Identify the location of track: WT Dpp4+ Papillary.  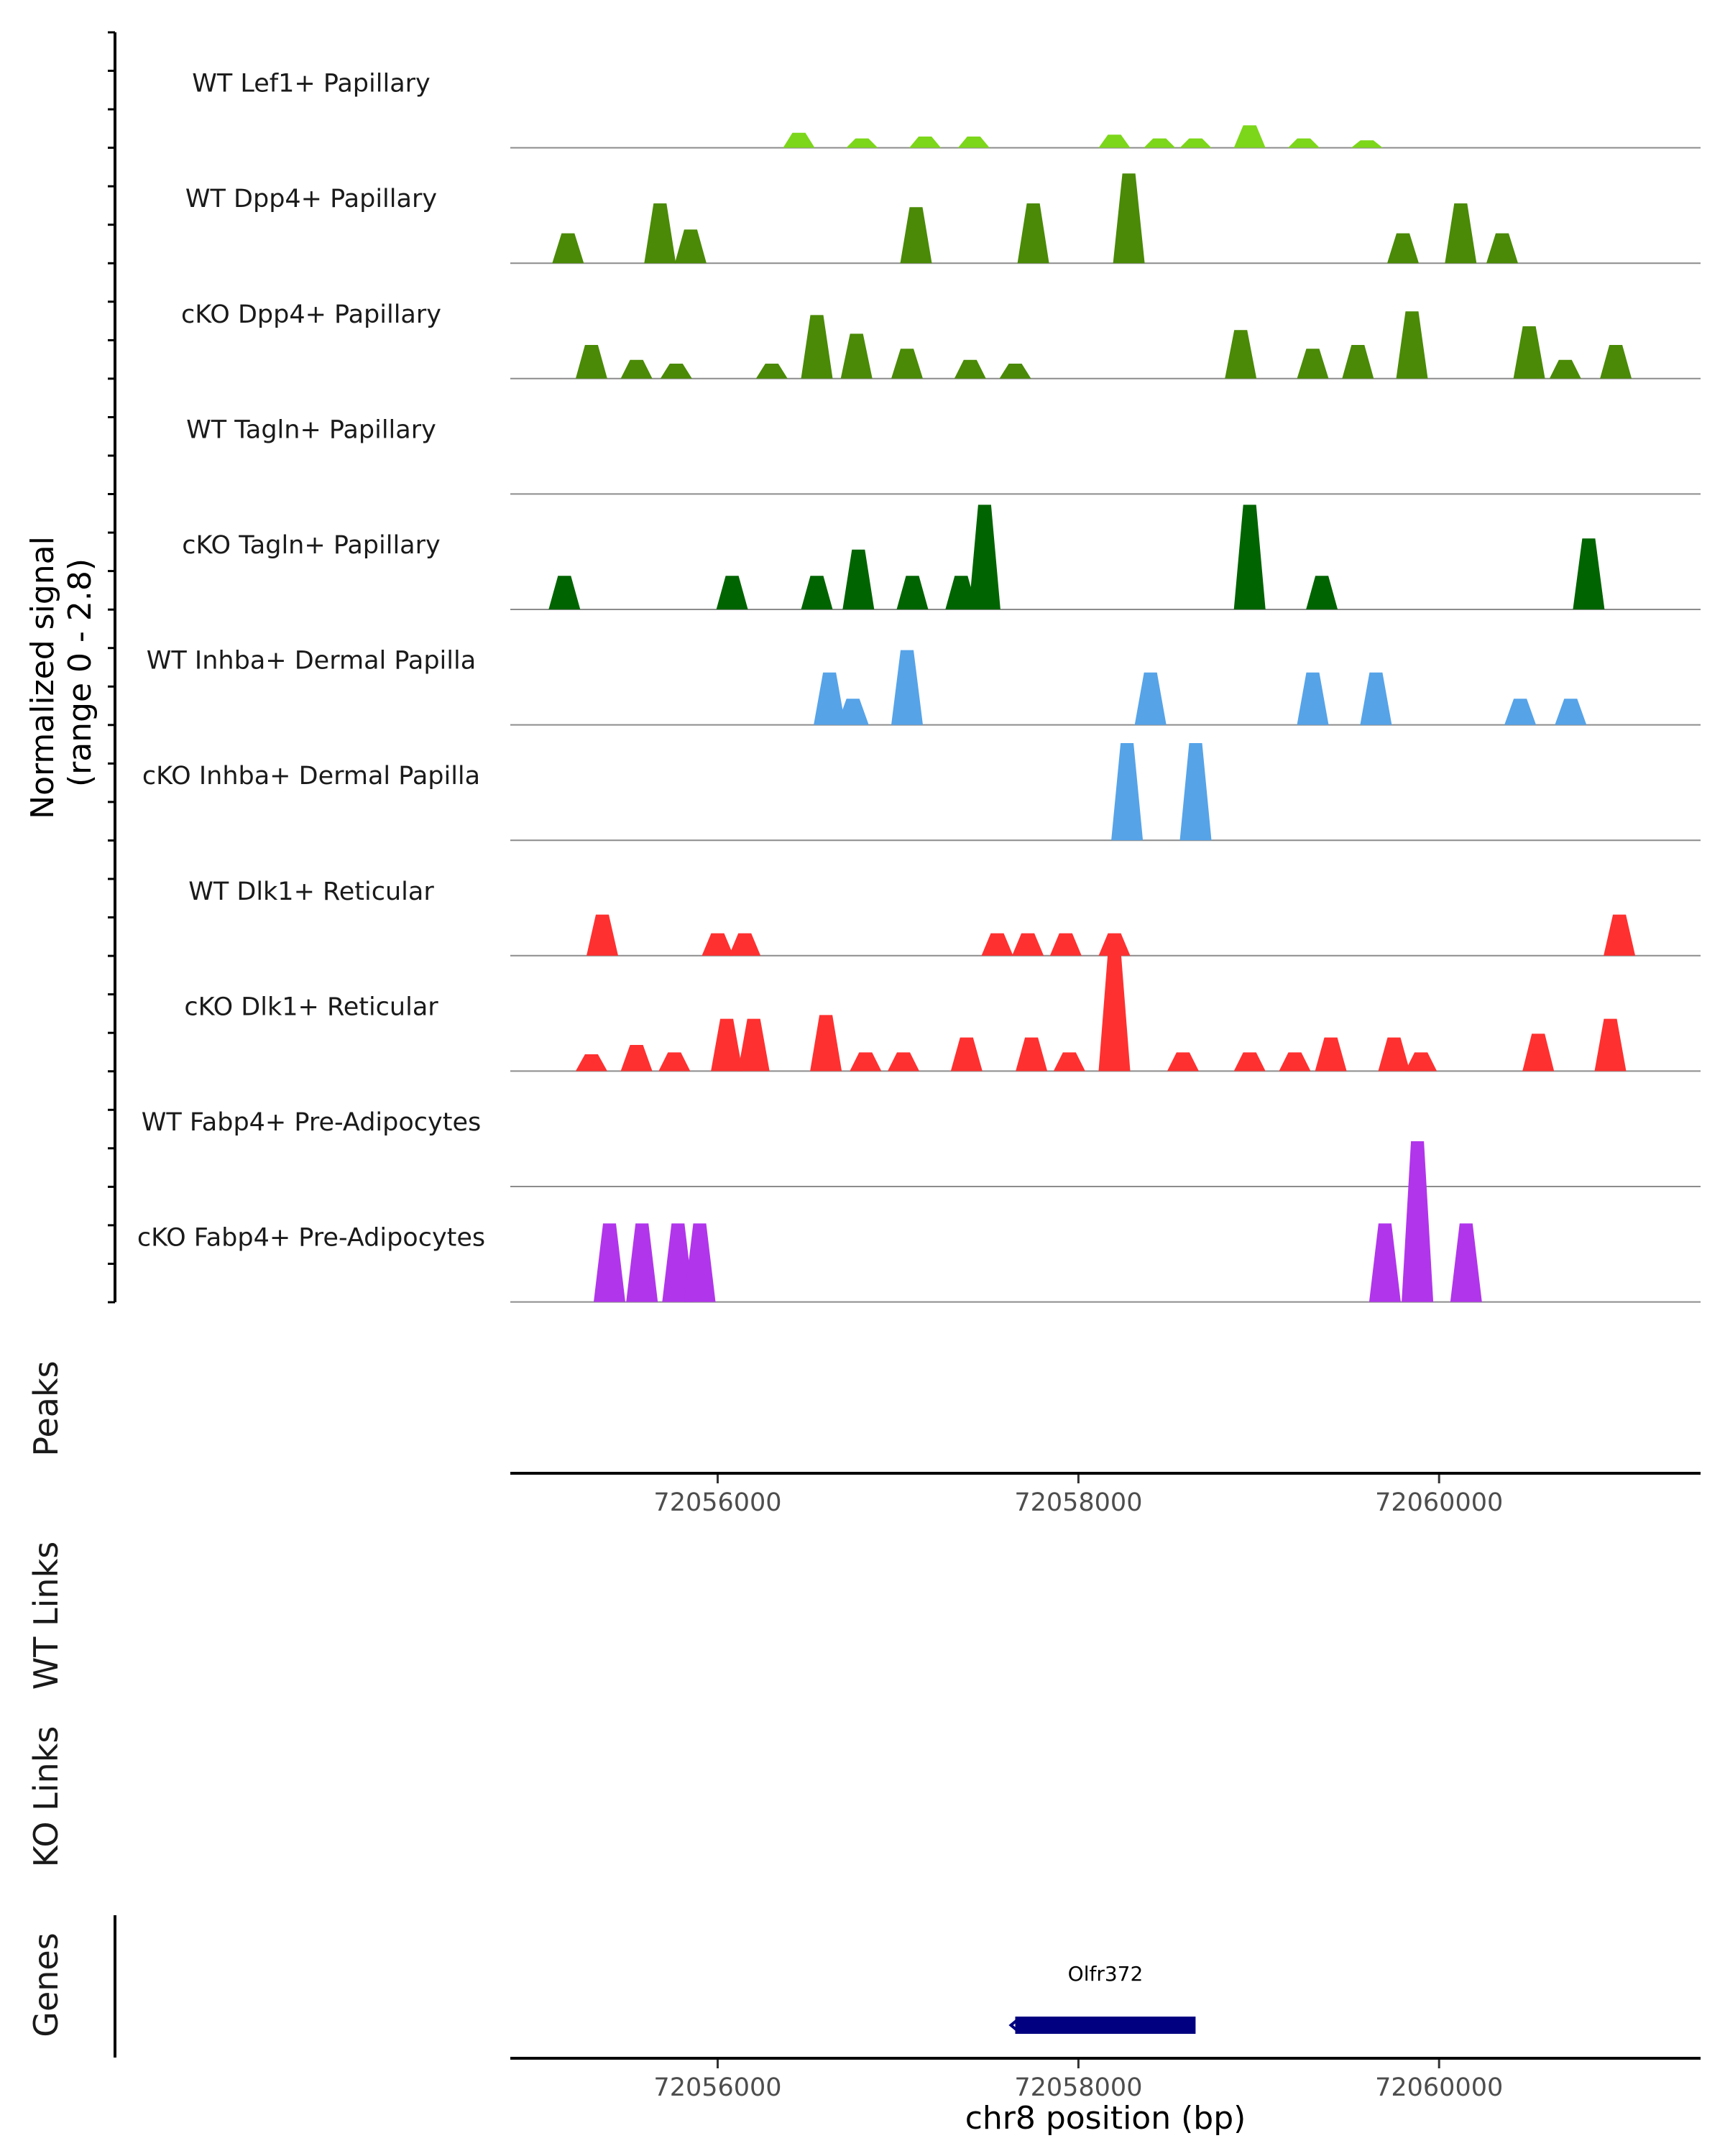
(943, 219).